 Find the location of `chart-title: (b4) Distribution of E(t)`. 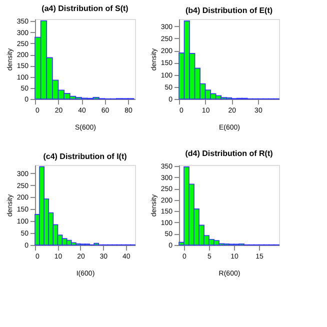

chart-title: (b4) Distribution of E(t) is located at coordinates (229, 10).